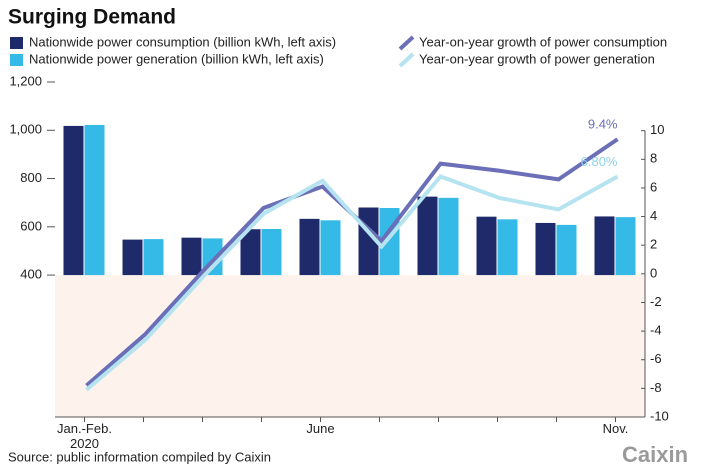  What do you see at coordinates (656, 330) in the screenshot?
I see `y2-tick-label: -4` at bounding box center [656, 330].